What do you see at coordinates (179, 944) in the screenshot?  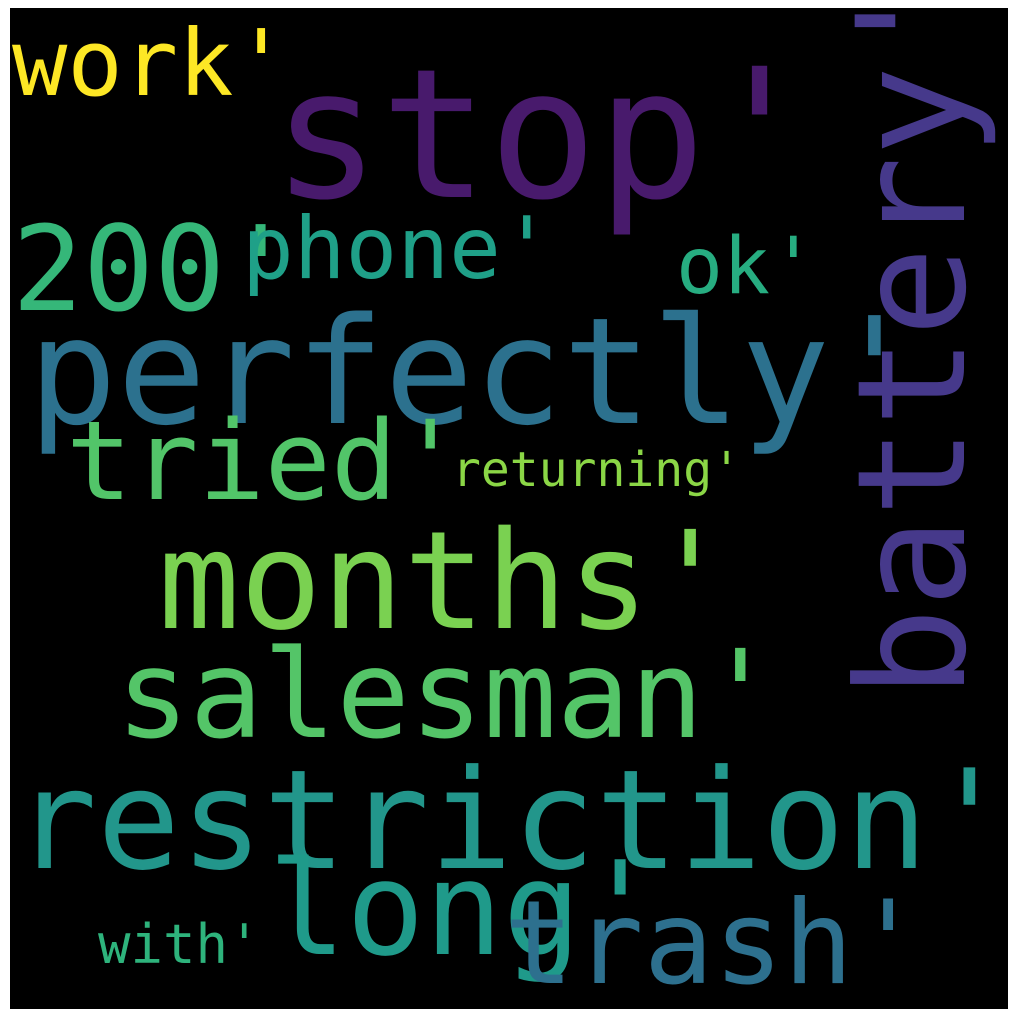 I see `word-with: with'` at bounding box center [179, 944].